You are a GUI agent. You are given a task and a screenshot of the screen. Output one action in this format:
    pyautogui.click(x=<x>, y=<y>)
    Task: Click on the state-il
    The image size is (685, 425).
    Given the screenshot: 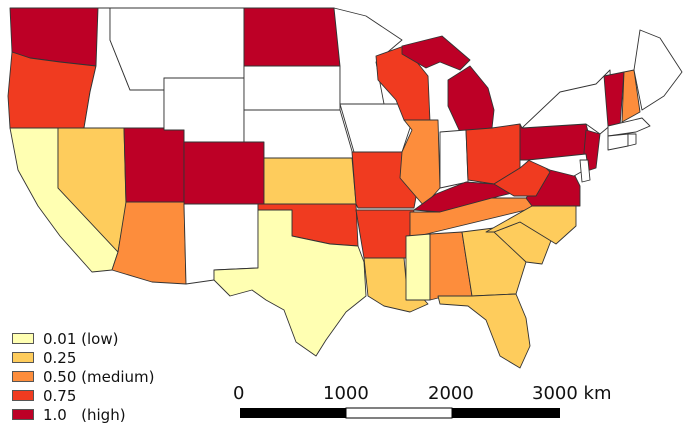 What is the action you would take?
    pyautogui.click(x=420, y=163)
    